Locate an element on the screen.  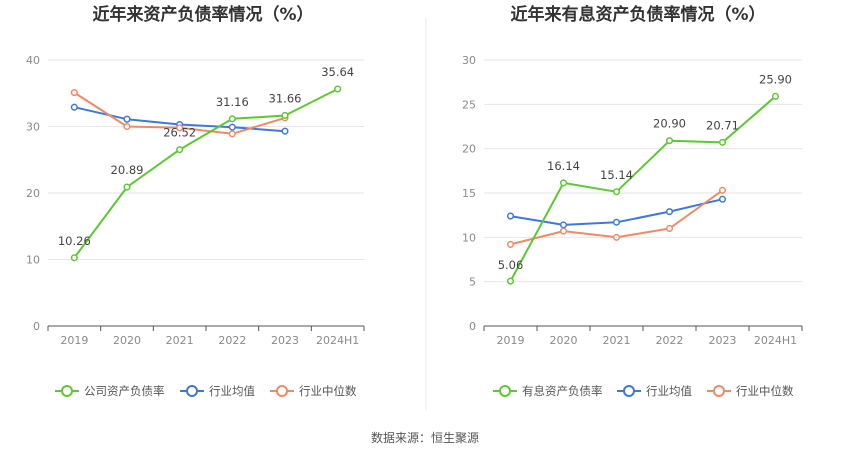
data-label: 31.16 is located at coordinates (232, 102).